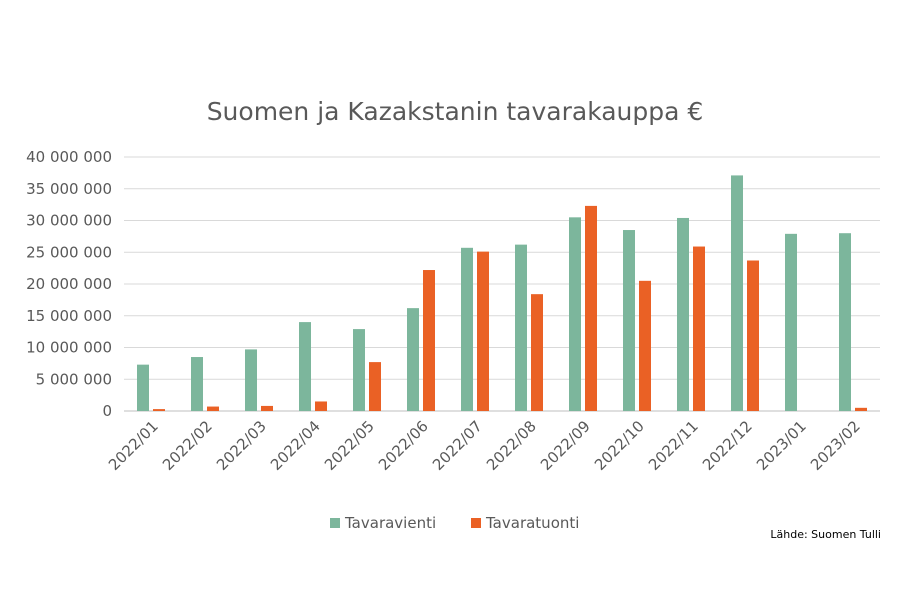  Describe the element at coordinates (781, 445) in the screenshot. I see `x-tick-label: 2023/01` at that location.